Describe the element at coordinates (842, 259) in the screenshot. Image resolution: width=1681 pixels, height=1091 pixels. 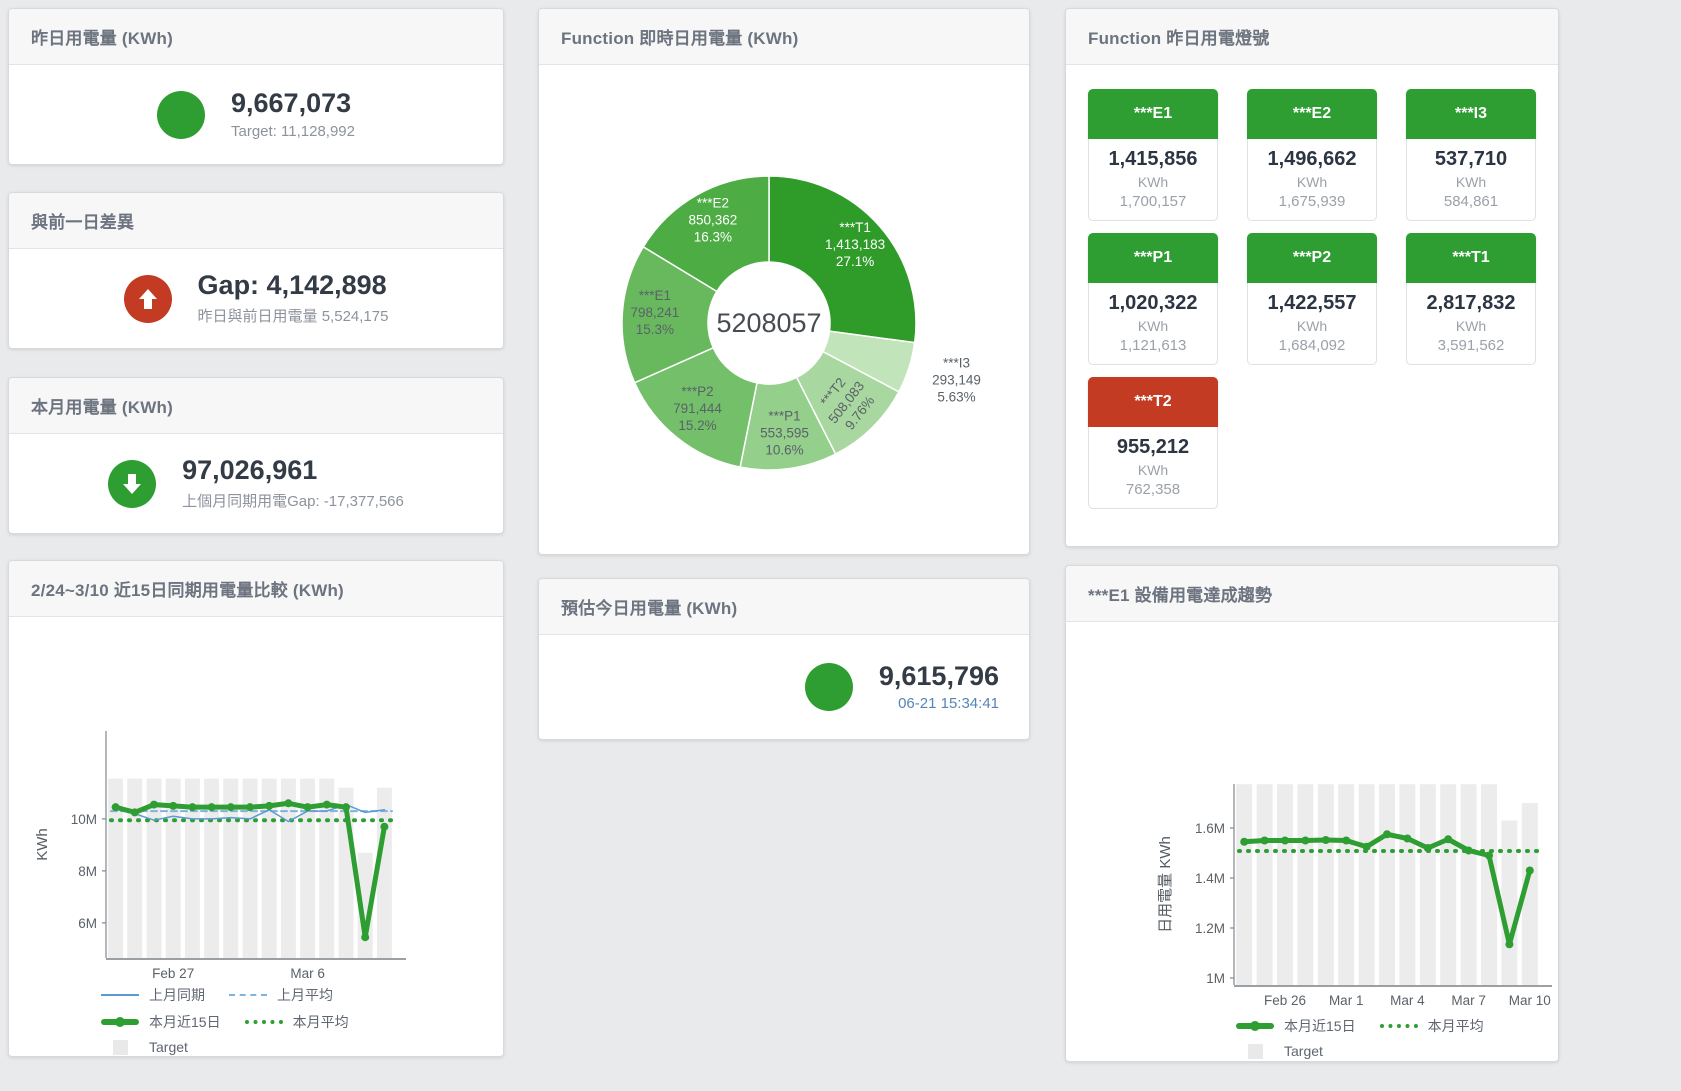
I see `donut-segment-T1` at that location.